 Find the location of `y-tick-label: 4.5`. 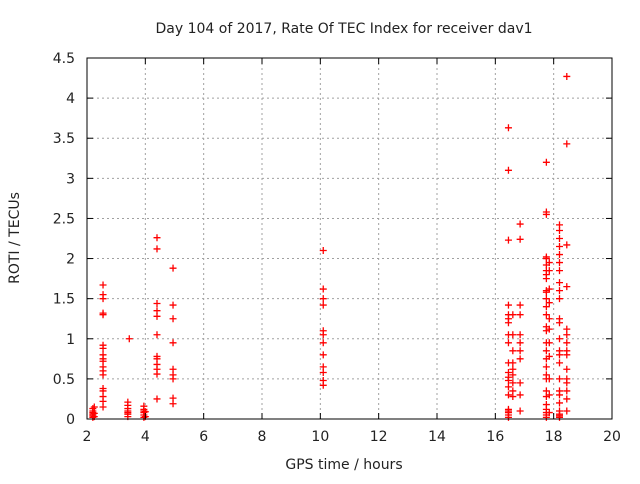

y-tick-label: 4.5 is located at coordinates (64, 59).